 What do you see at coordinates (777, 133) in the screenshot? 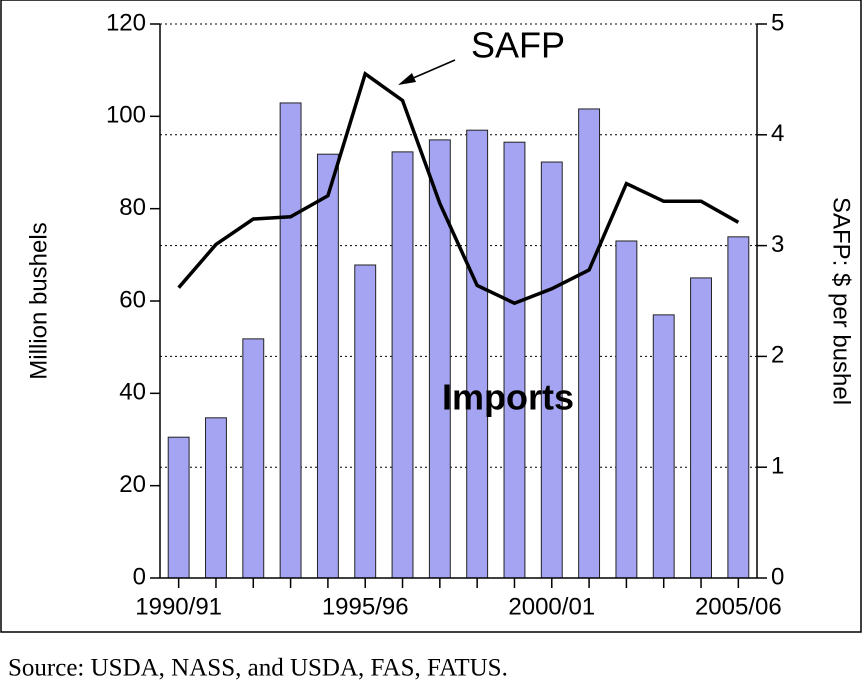
I see `y2-tick-label: 4` at bounding box center [777, 133].